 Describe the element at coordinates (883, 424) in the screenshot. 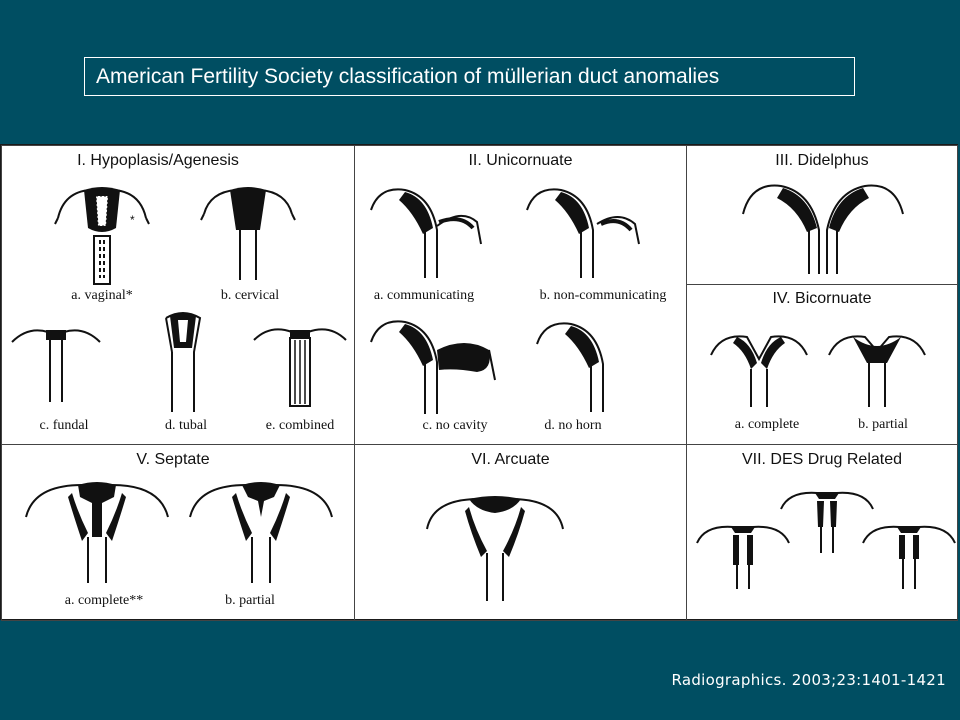

I see `label-iv-b: b. partial` at that location.